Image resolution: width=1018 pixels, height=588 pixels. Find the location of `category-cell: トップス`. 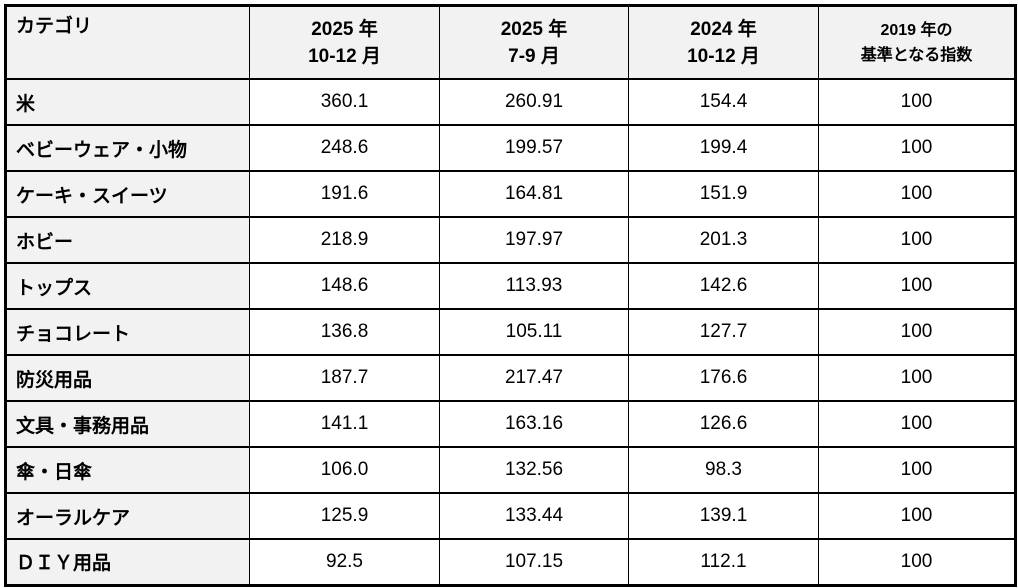

category-cell: トップス is located at coordinates (127, 286).